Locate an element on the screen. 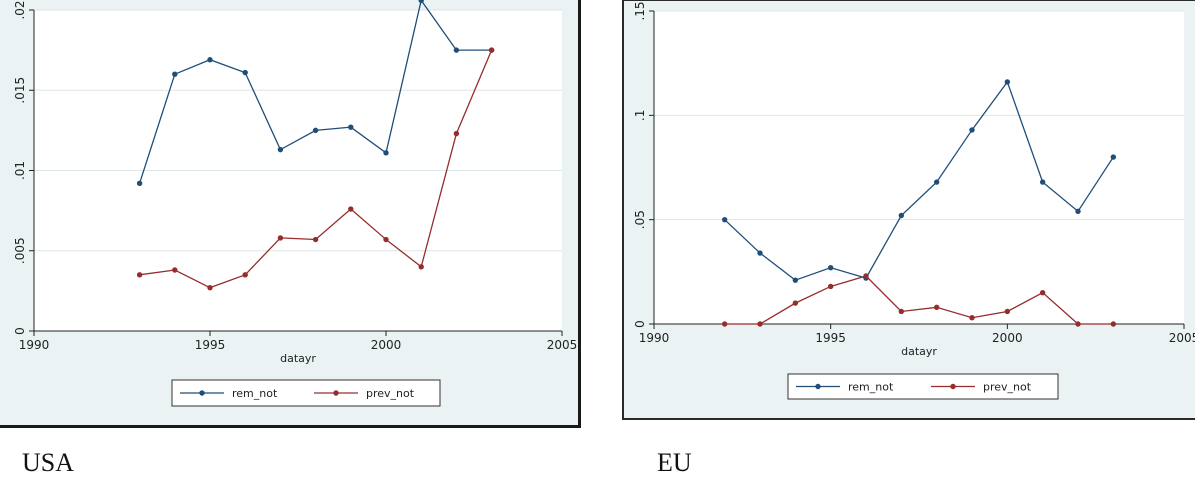 This screenshot has height=500, width=1195. y-tick-label: .1 is located at coordinates (640, 115).